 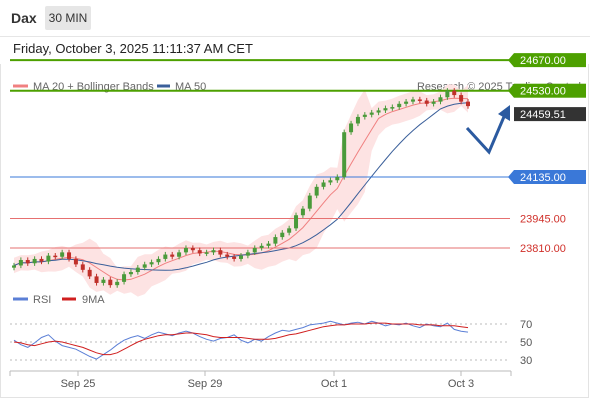 I want to click on rsi-tick-70: 70, so click(x=526, y=325).